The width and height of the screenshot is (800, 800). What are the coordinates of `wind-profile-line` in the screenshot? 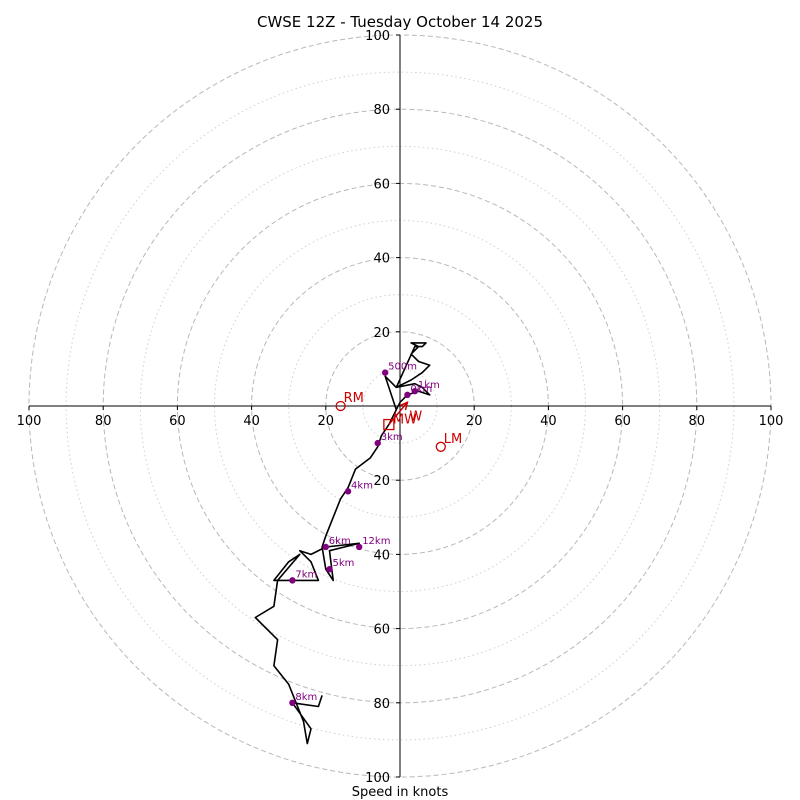 It's located at (342, 543).